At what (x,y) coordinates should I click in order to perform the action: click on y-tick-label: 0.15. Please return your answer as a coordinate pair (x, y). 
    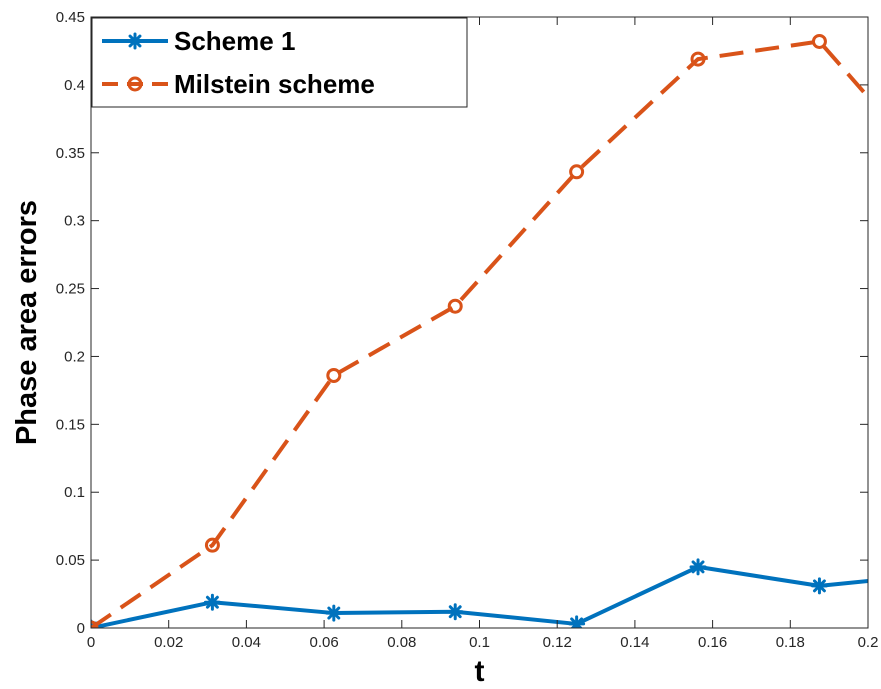
    Looking at the image, I should click on (70, 424).